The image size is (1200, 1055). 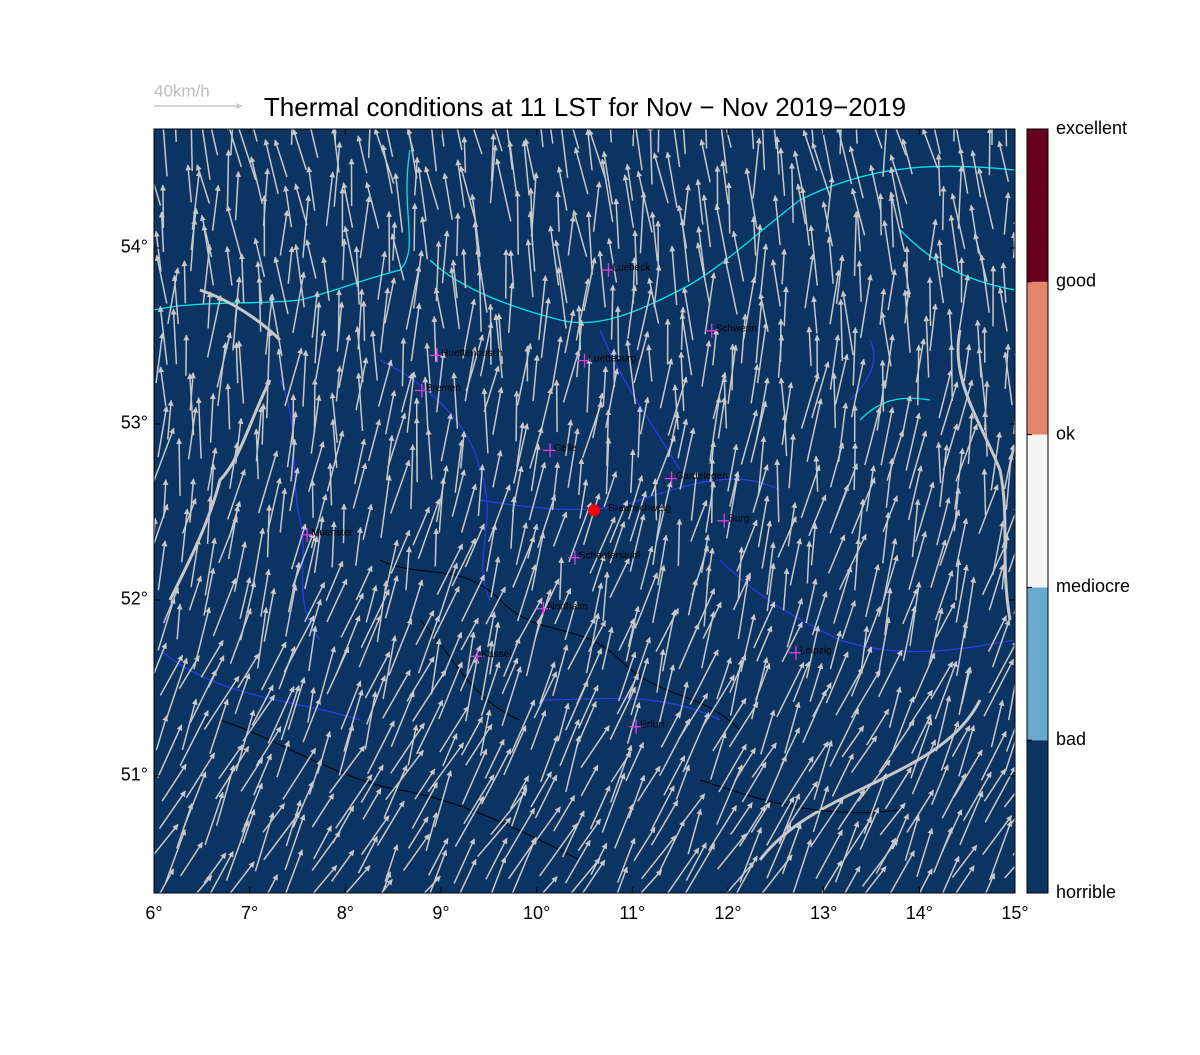 What do you see at coordinates (249, 913) in the screenshot?
I see `x-tick-label: 7°` at bounding box center [249, 913].